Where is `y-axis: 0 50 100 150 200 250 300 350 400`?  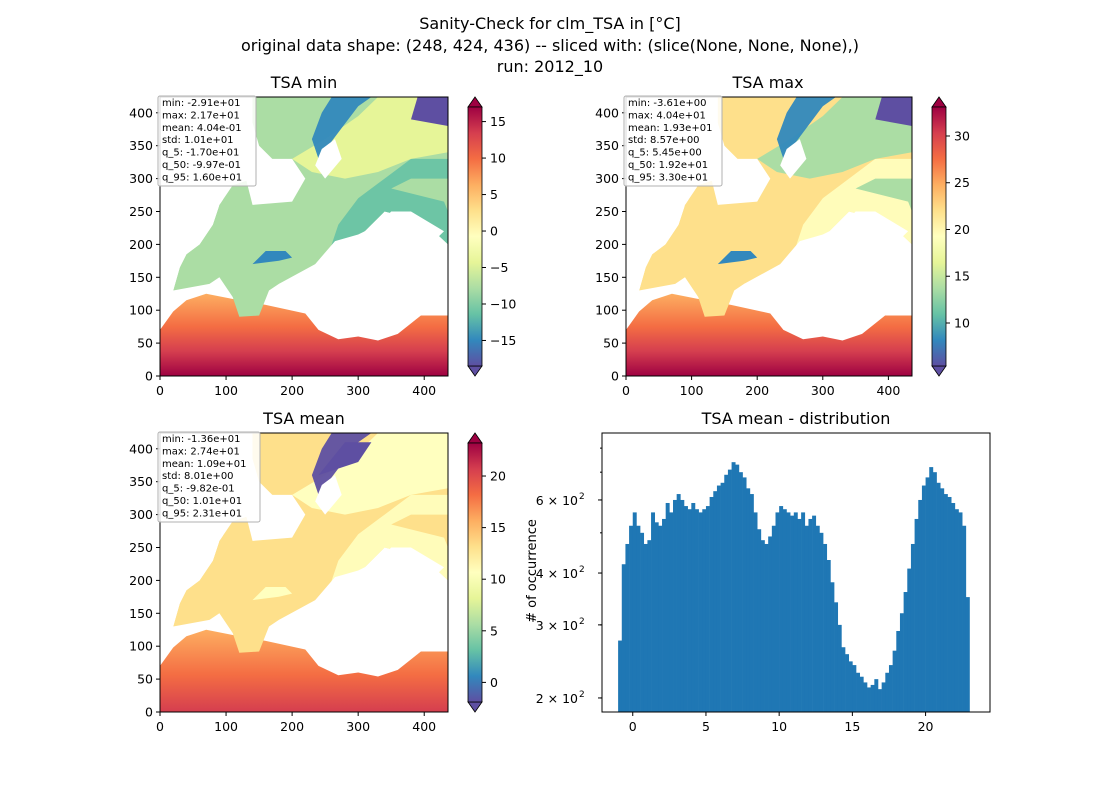
y-axis: 0 50 100 150 200 250 300 350 400 is located at coordinates (144, 580).